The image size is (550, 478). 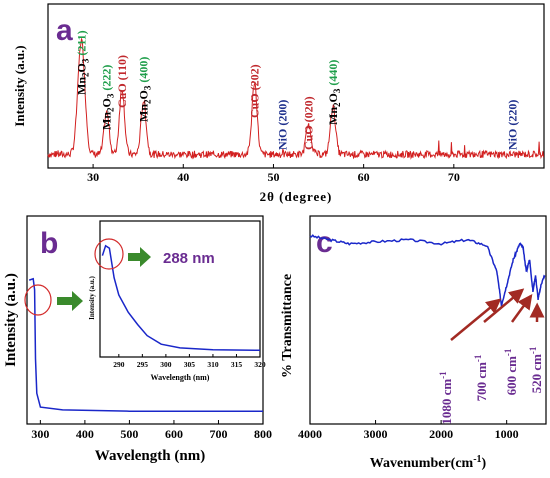 What do you see at coordinates (454, 177) in the screenshot?
I see `panel-a-x-tick-label: 70` at bounding box center [454, 177].